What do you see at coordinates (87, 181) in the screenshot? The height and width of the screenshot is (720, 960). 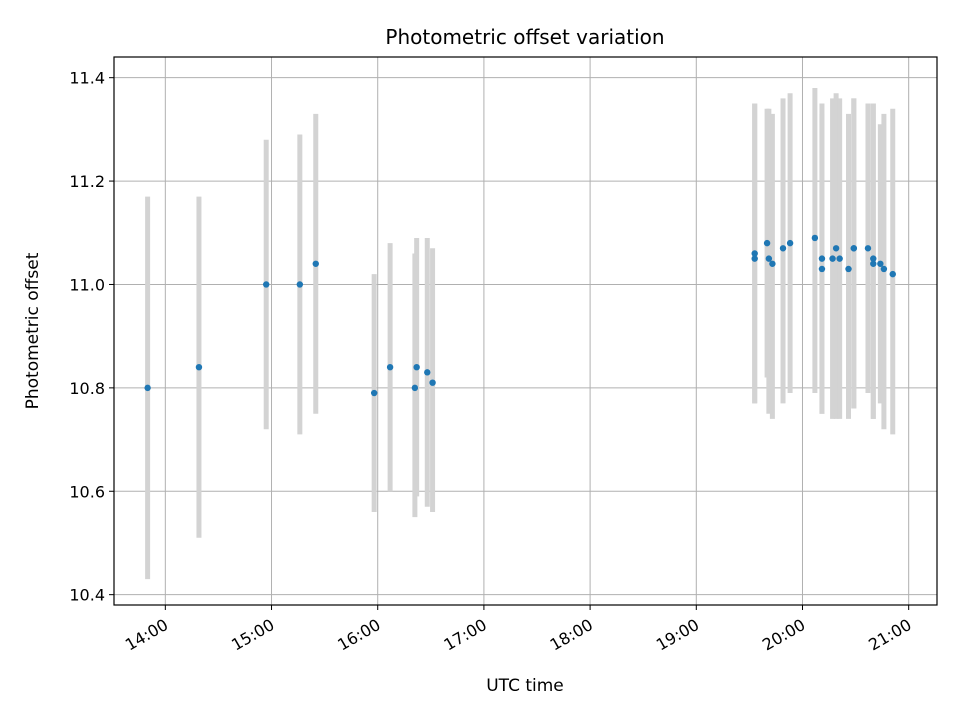 I see `y-tick-label: 11.2` at bounding box center [87, 181].